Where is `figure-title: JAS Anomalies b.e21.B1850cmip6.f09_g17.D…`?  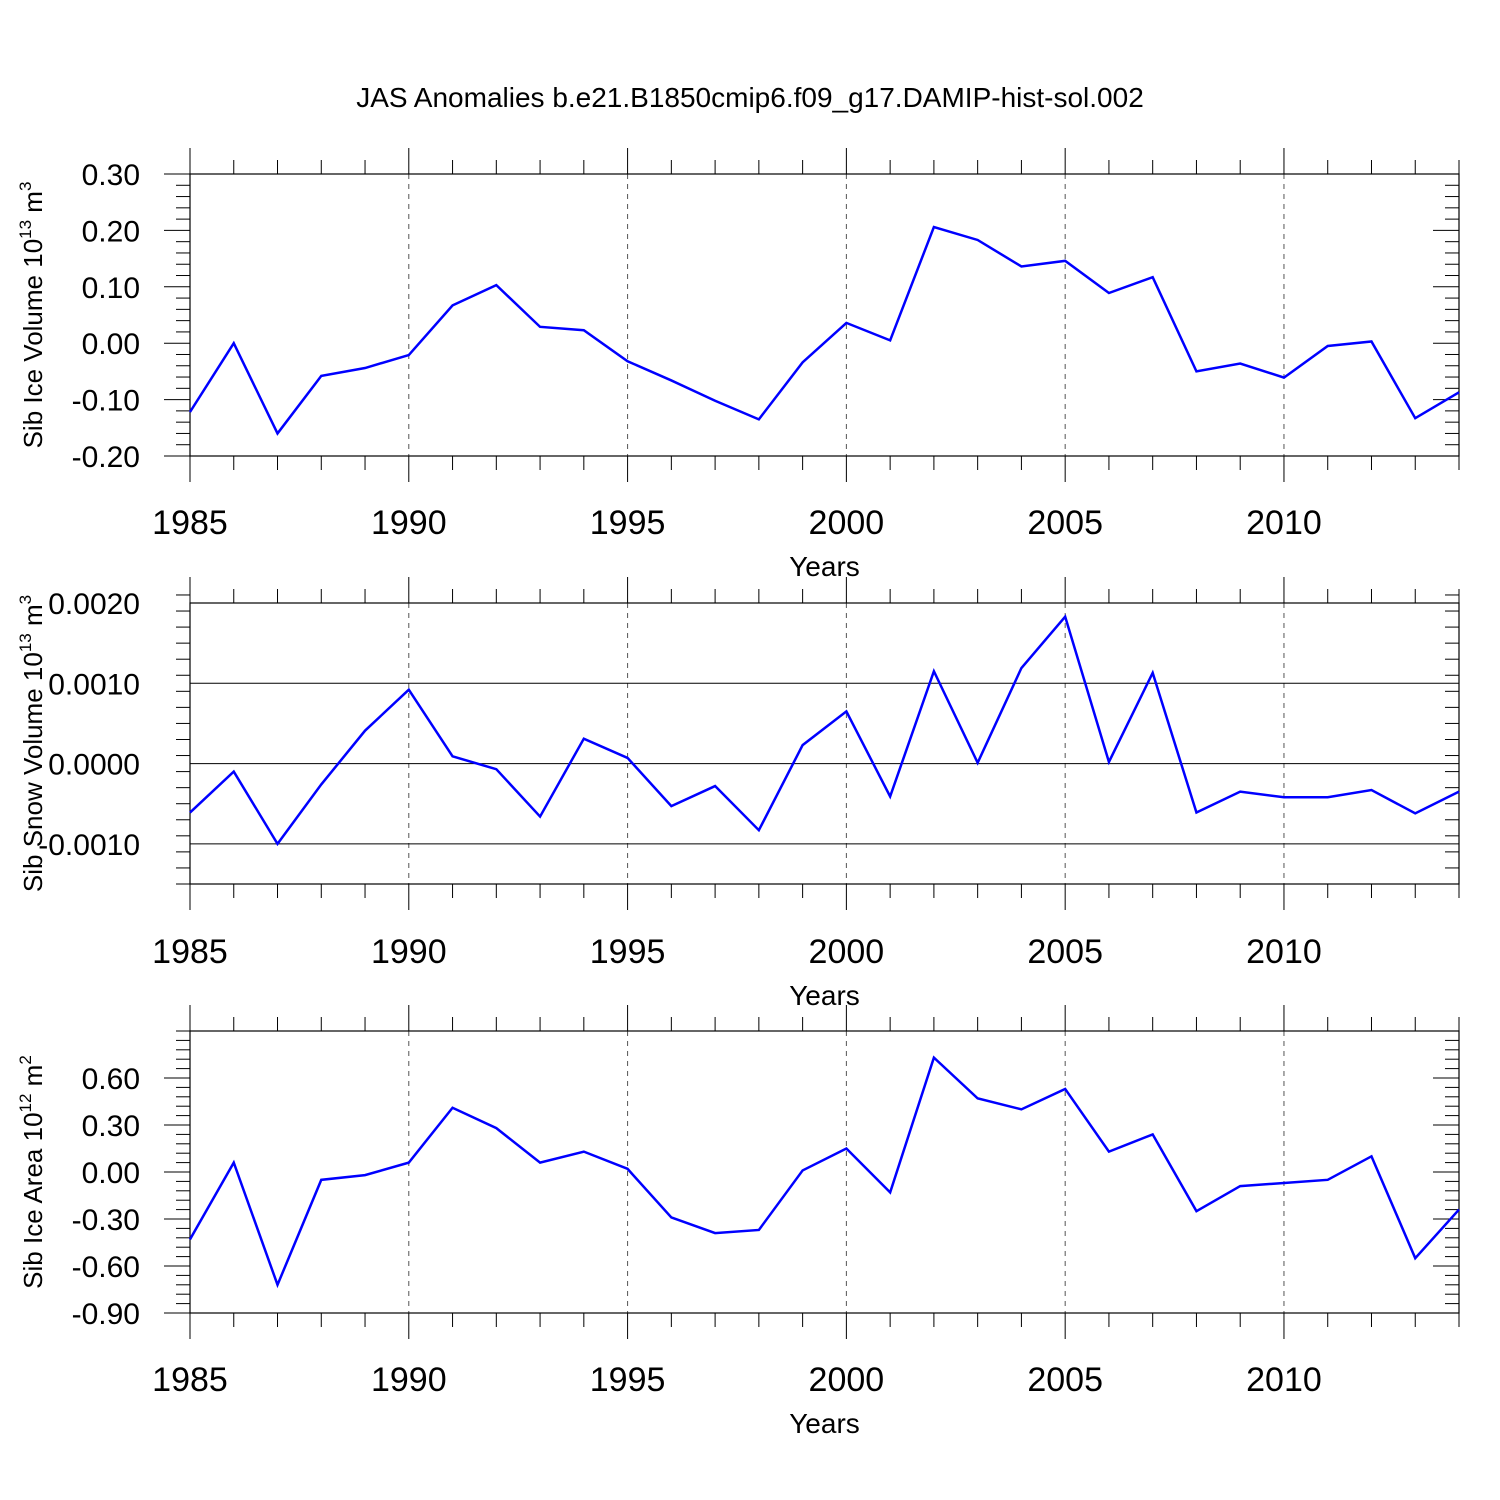 figure-title: JAS Anomalies b.e21.B1850cmip6.f09_g17.D… is located at coordinates (750, 97).